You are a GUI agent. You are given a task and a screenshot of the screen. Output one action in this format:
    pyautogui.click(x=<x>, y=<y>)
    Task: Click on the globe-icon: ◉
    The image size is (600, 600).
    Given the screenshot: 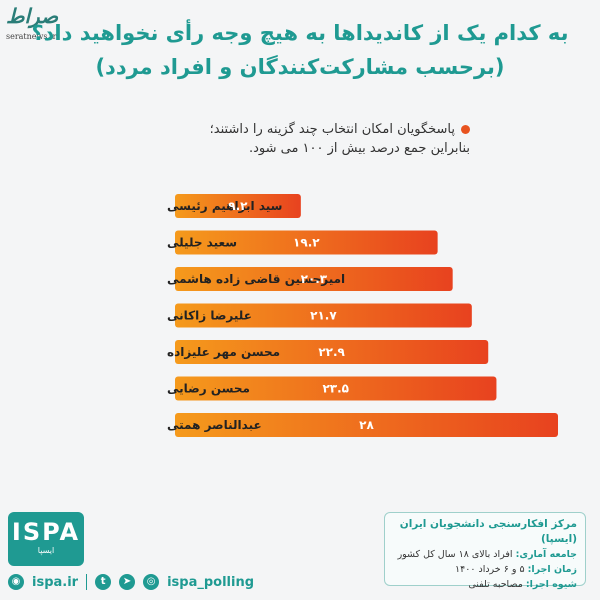 What is the action you would take?
    pyautogui.click(x=16, y=582)
    